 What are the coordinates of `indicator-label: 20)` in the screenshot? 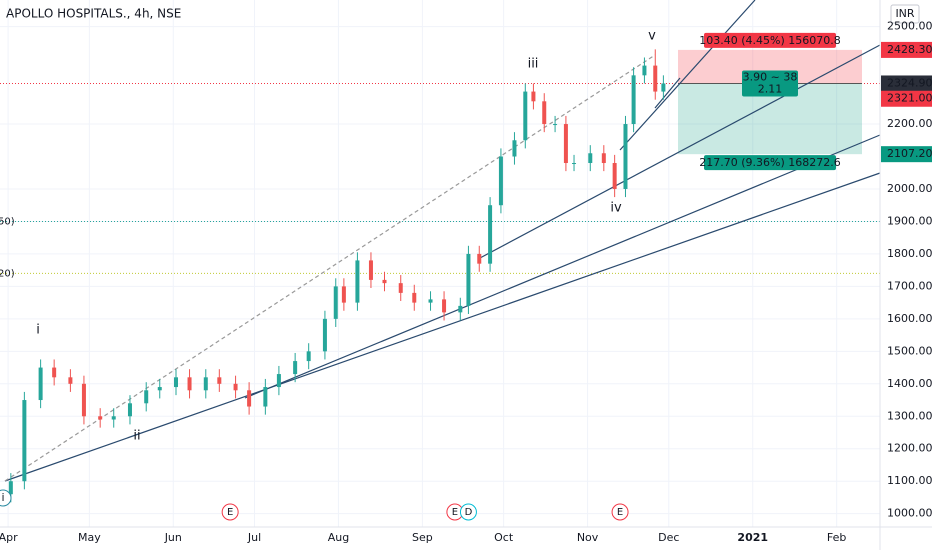 It's located at (7, 273).